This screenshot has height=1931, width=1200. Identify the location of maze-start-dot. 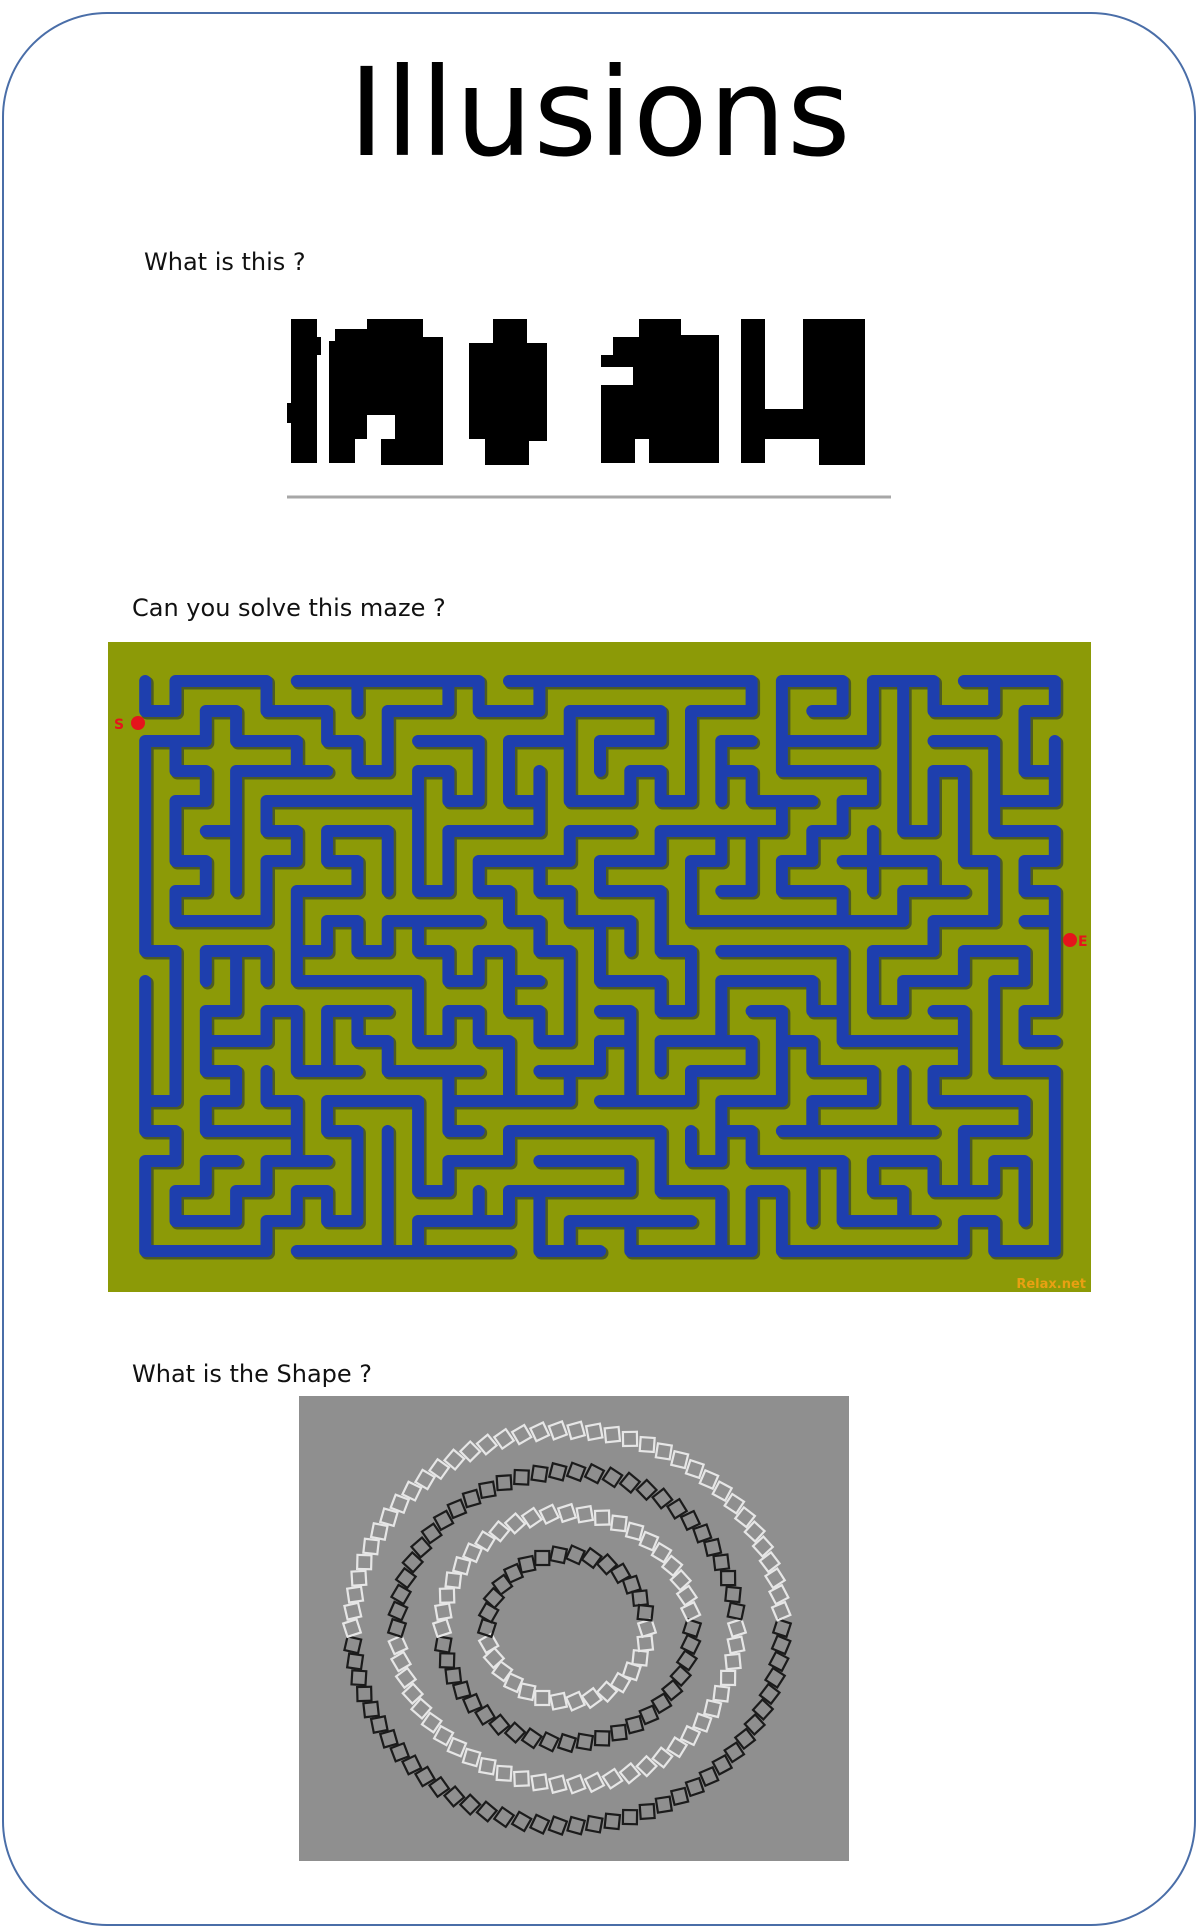
(138, 723).